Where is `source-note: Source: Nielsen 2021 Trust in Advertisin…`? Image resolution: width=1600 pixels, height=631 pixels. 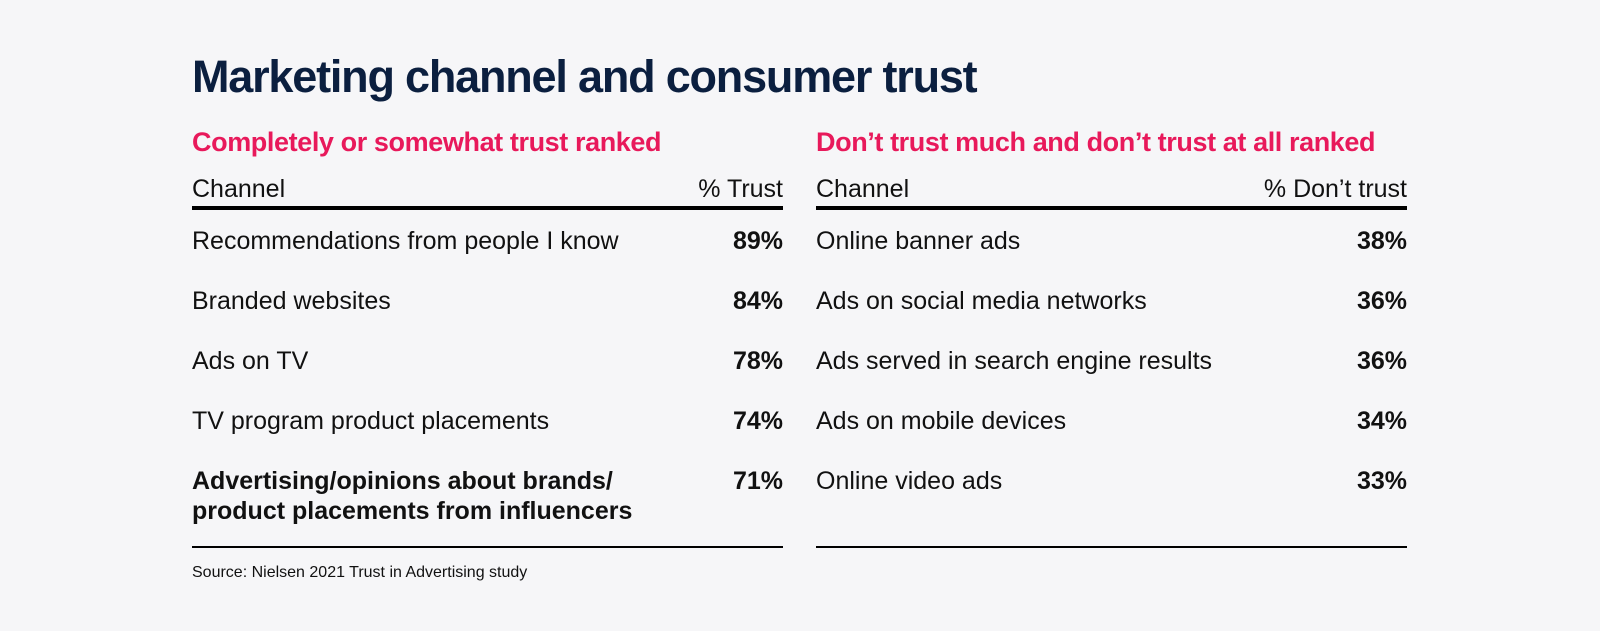
source-note: Source: Nielsen 2021 Trust in Advertisin… is located at coordinates (360, 572).